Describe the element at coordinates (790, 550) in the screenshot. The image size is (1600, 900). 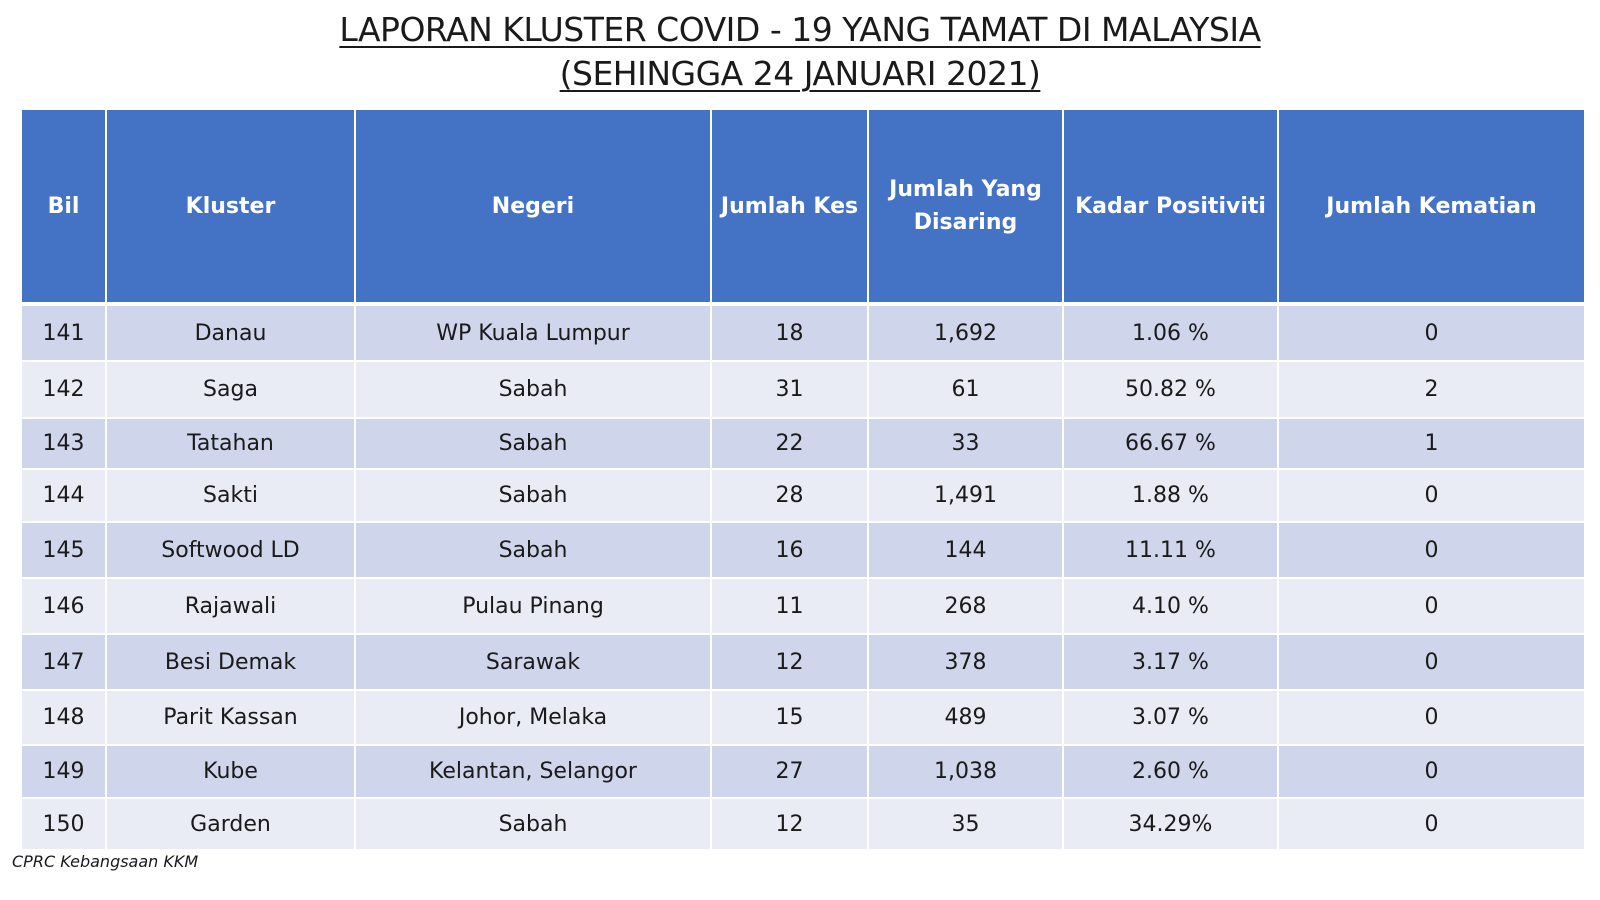
I see `cell-jumlah-kes: 16` at that location.